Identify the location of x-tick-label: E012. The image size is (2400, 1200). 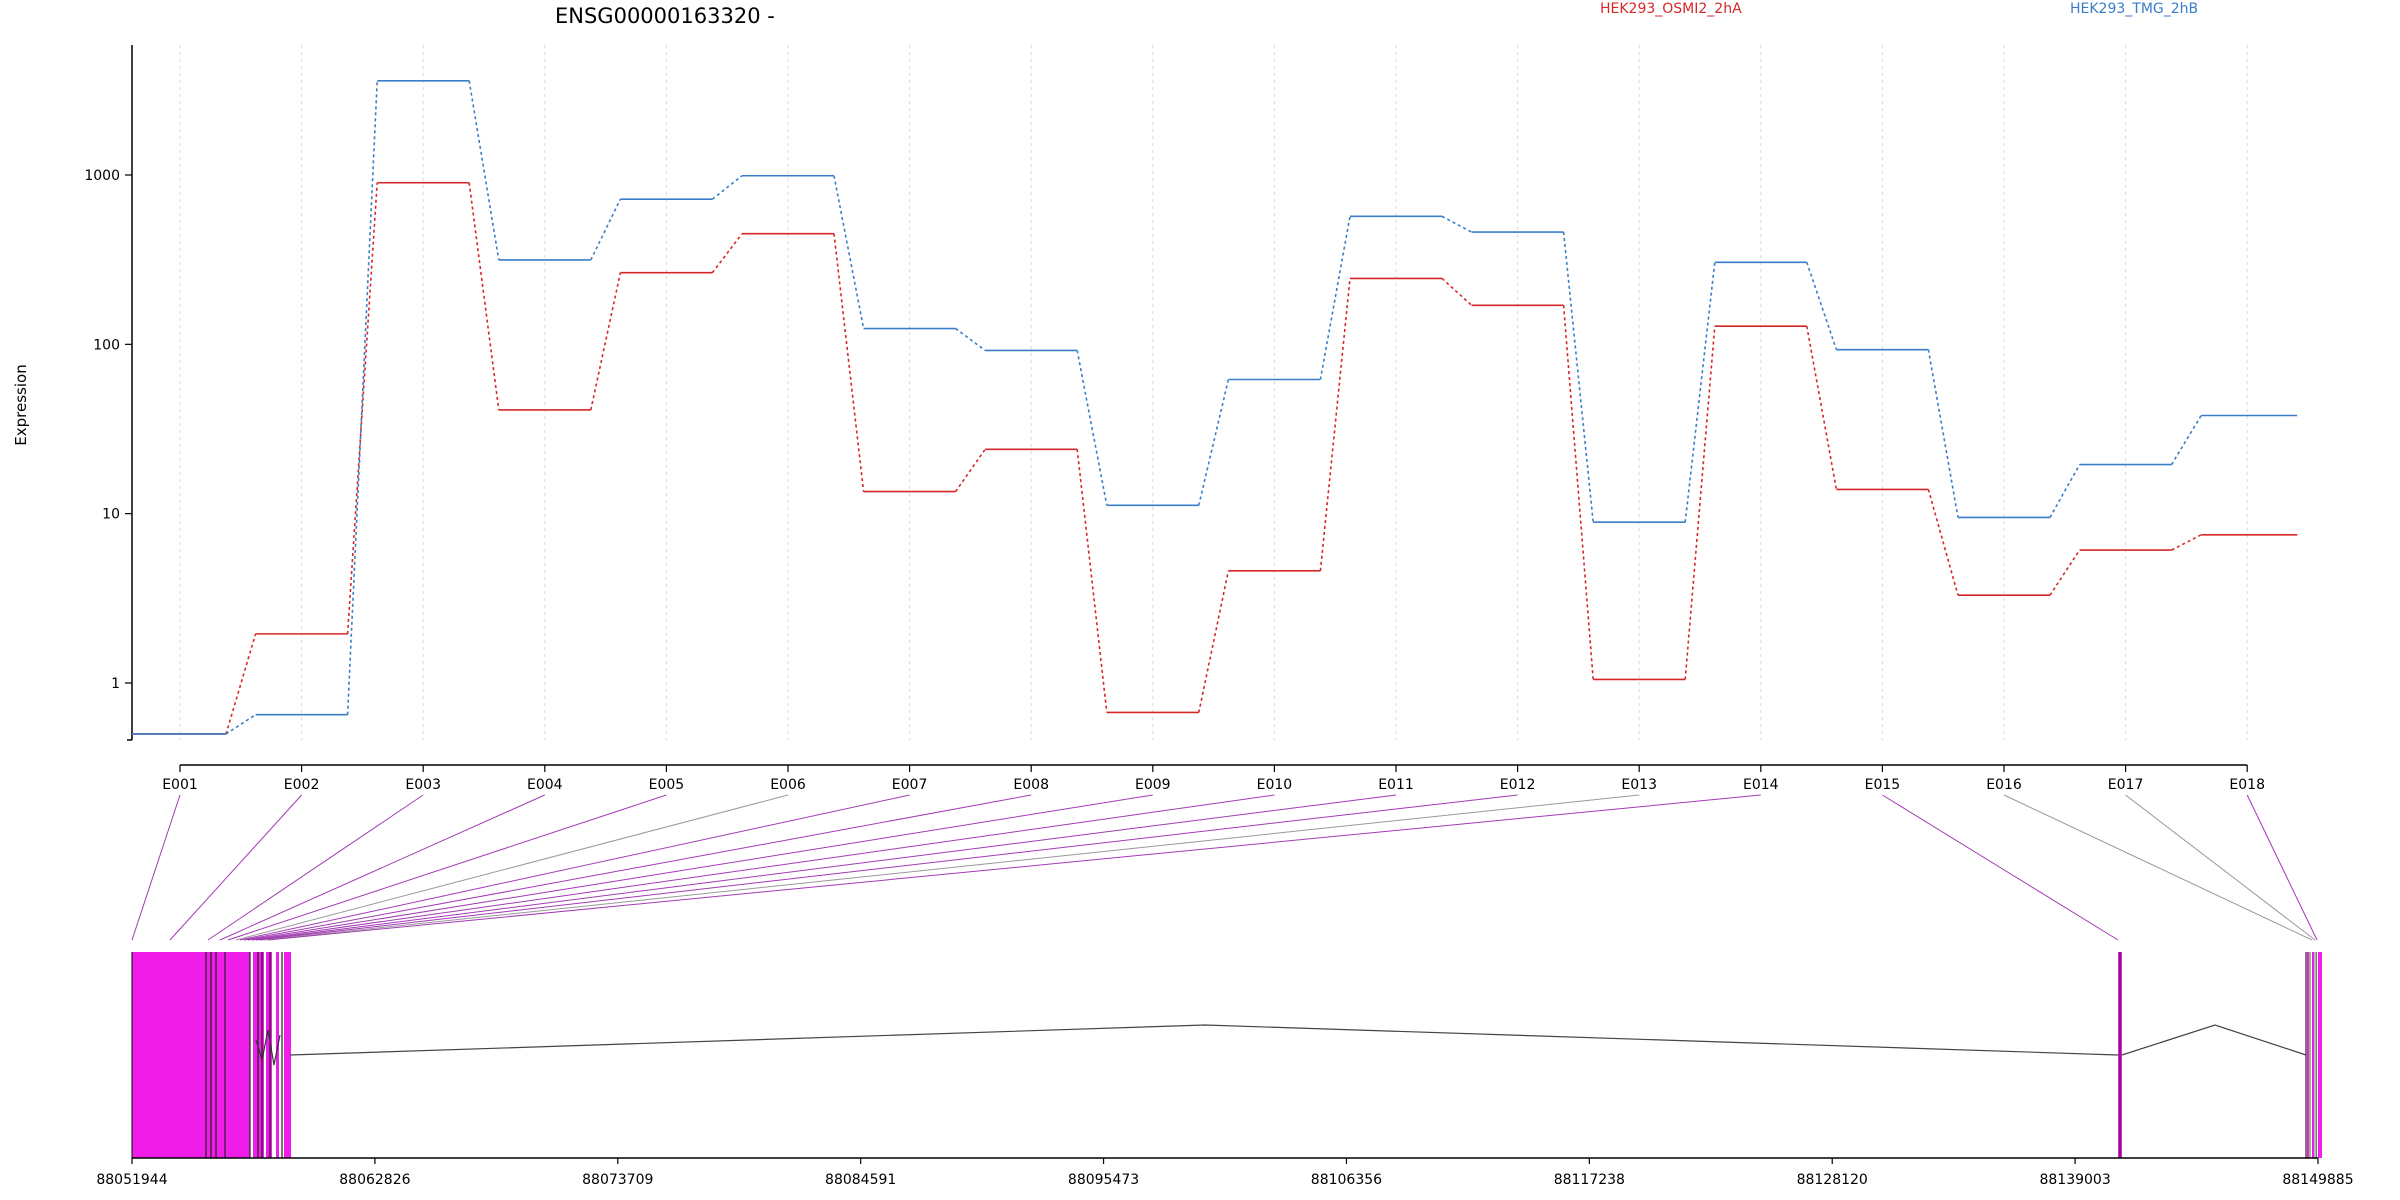
(1518, 785).